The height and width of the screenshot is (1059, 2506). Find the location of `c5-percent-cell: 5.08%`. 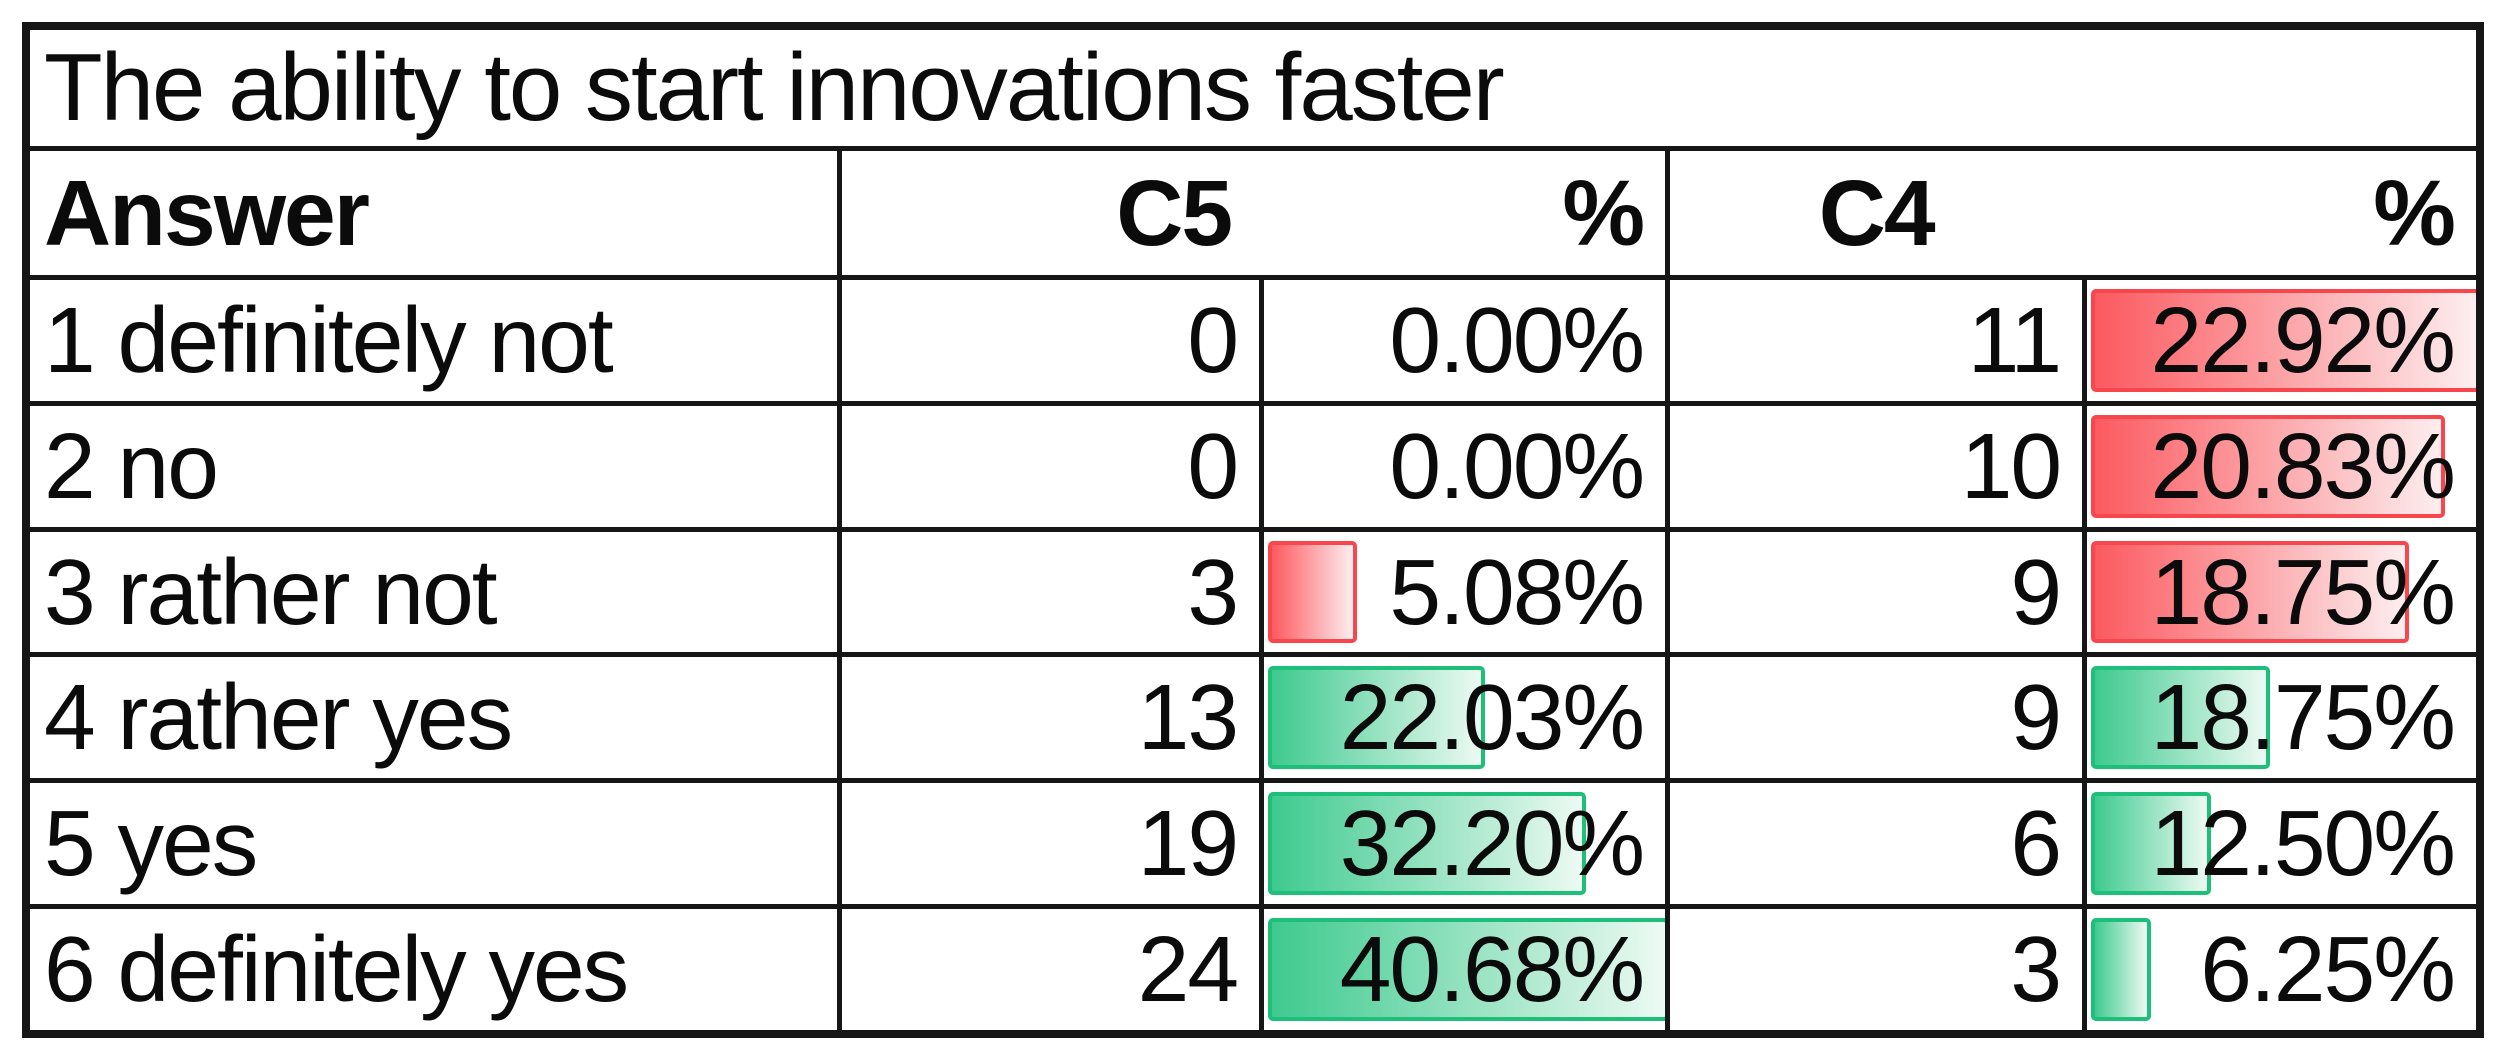

c5-percent-cell: 5.08% is located at coordinates (1462, 592).